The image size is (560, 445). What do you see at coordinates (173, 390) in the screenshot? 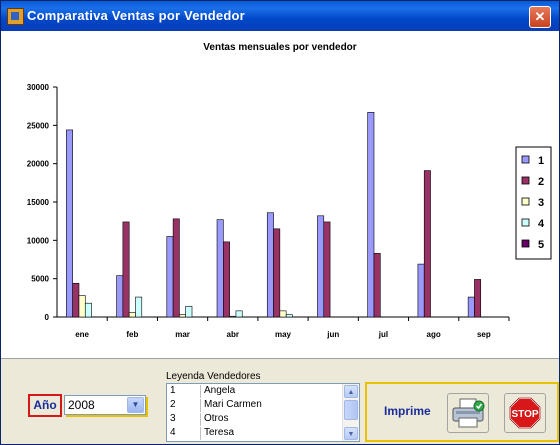
I see `vendor-number: 1` at bounding box center [173, 390].